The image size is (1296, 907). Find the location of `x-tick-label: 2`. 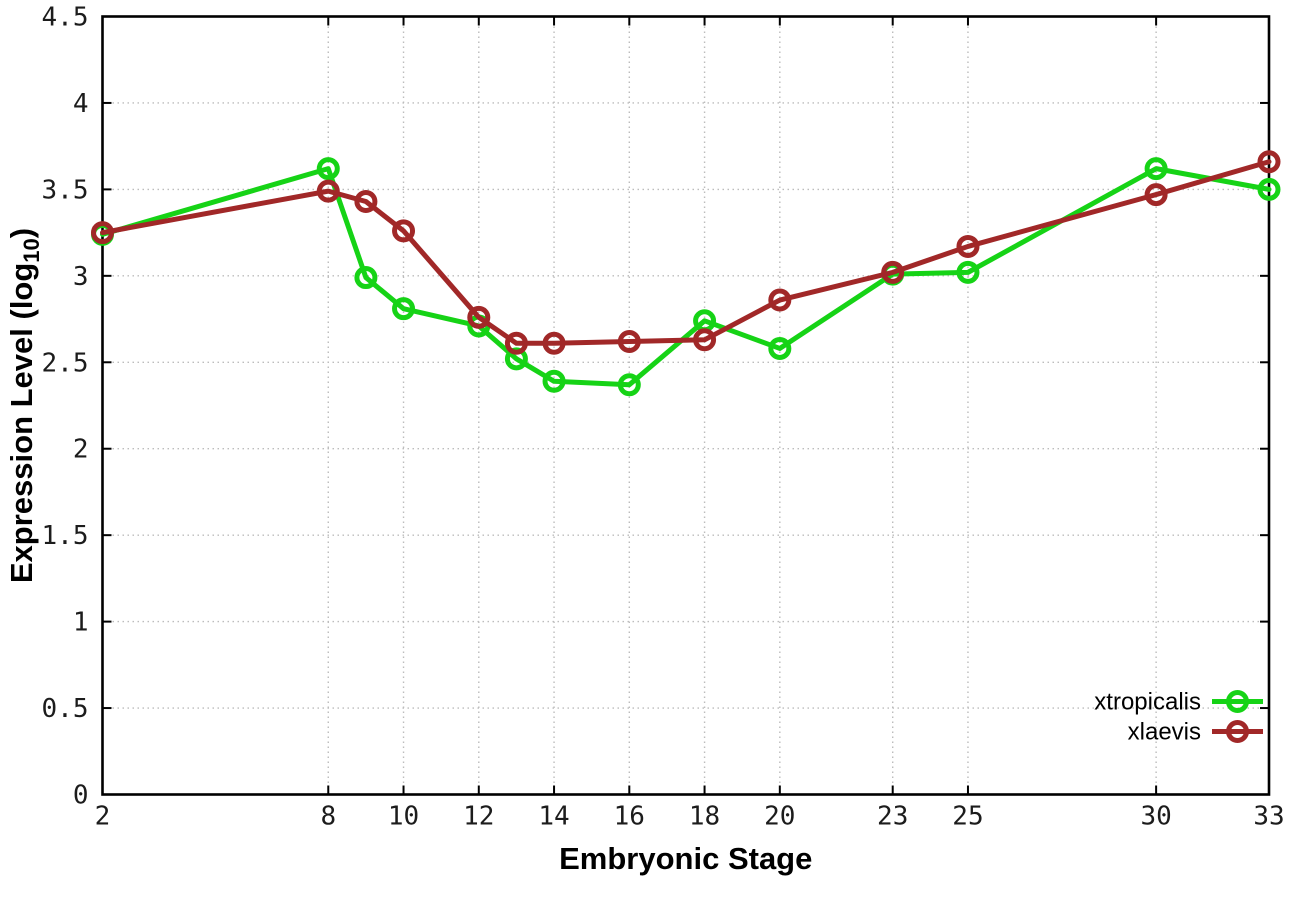

x-tick-label: 2 is located at coordinates (103, 817).